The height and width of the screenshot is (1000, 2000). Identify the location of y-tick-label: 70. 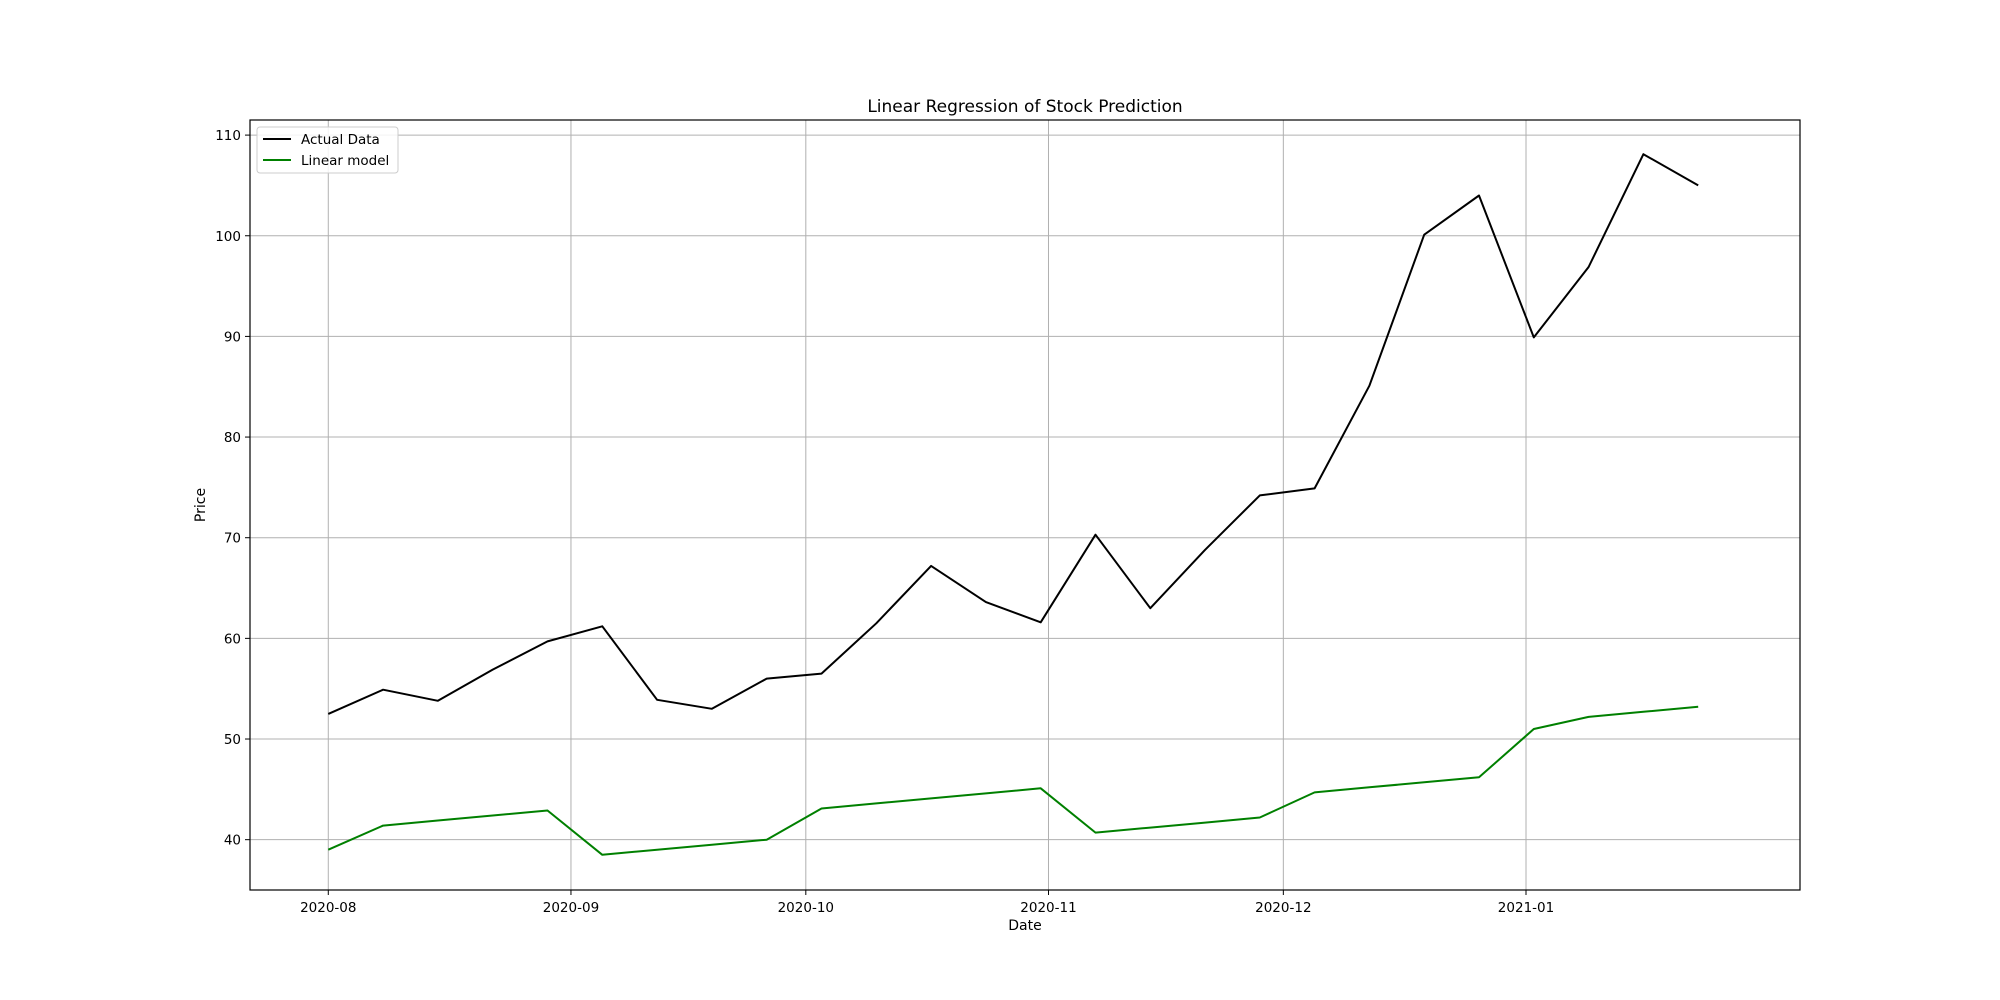
(232, 539).